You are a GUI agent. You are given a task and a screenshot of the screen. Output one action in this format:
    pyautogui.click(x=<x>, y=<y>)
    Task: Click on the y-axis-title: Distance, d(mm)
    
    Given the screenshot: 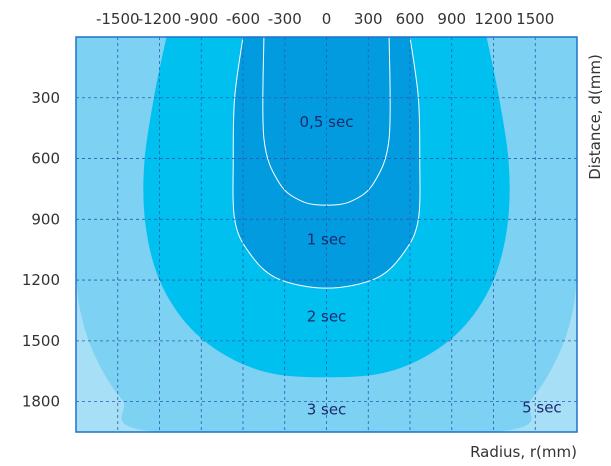 What is the action you would take?
    pyautogui.click(x=595, y=117)
    